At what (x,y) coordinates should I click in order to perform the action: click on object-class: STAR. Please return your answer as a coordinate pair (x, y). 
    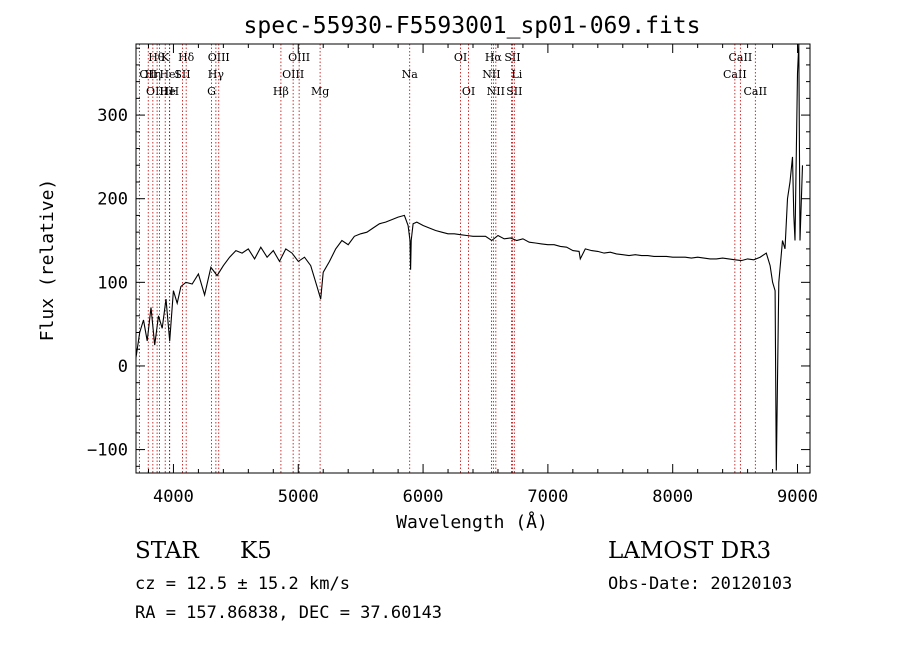
    Looking at the image, I should click on (167, 551).